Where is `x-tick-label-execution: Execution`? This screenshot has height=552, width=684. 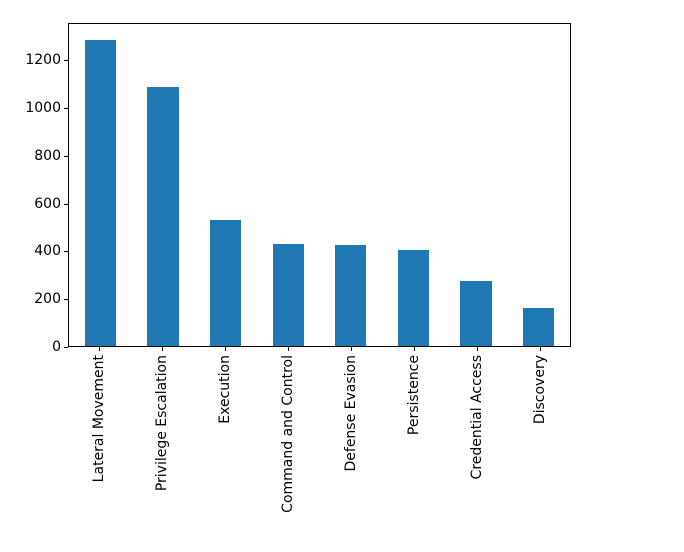
x-tick-label-execution: Execution is located at coordinates (225, 389).